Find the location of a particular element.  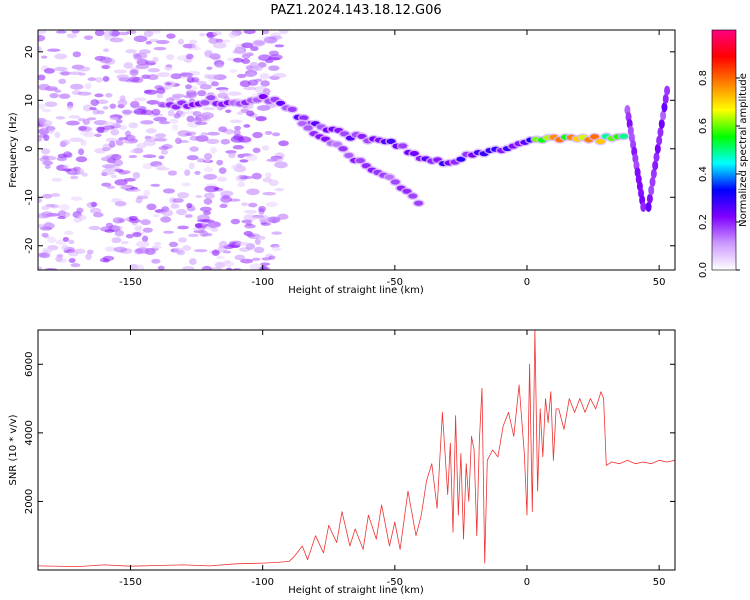

spectrogram-xtick-label: -50 is located at coordinates (395, 282).